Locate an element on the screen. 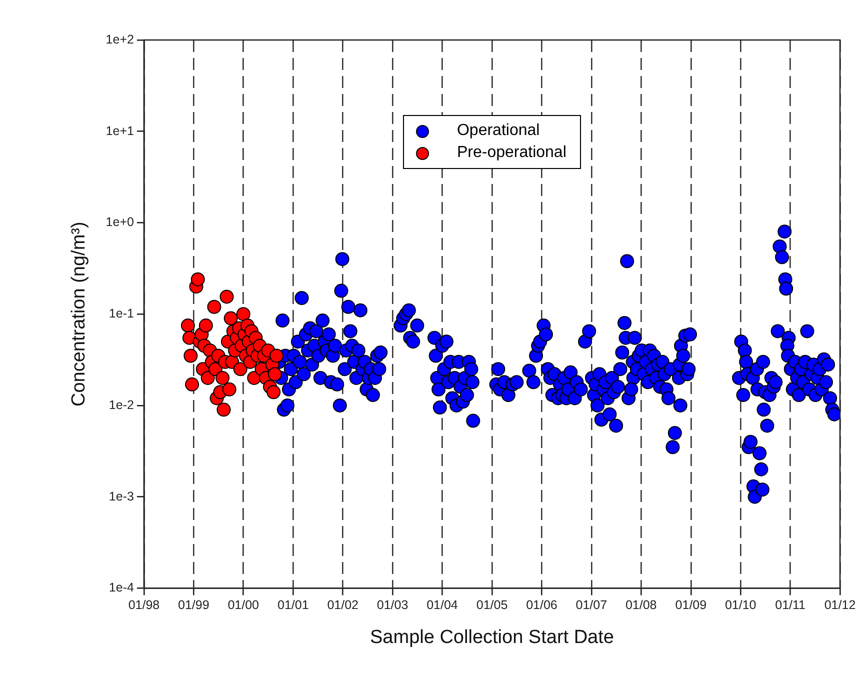 The width and height of the screenshot is (864, 673). x-tick-label: 01/07 is located at coordinates (592, 605).